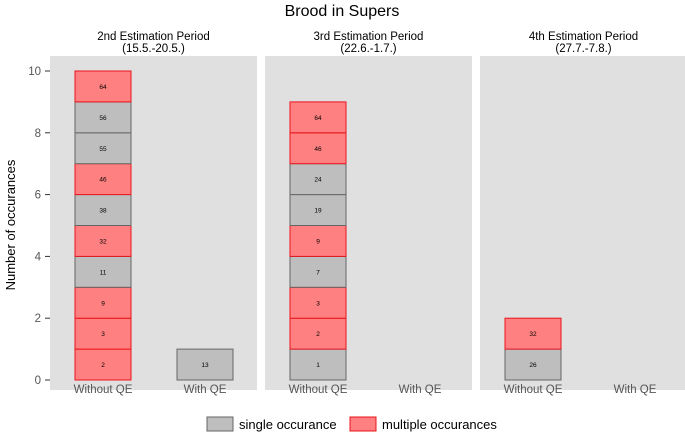 The width and height of the screenshot is (685, 435). What do you see at coordinates (583, 37) in the screenshot?
I see `facet-title: 4th Estimation Period` at bounding box center [583, 37].